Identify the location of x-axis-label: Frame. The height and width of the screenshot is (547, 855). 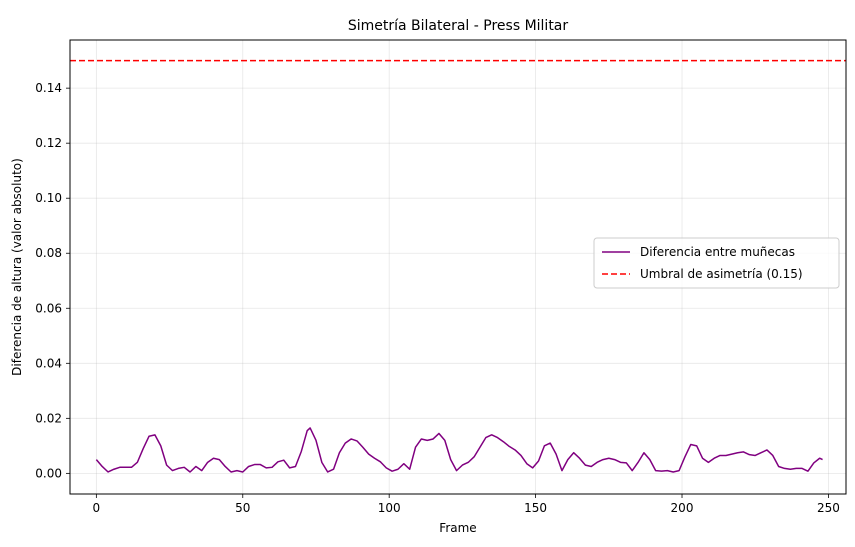
(457, 528).